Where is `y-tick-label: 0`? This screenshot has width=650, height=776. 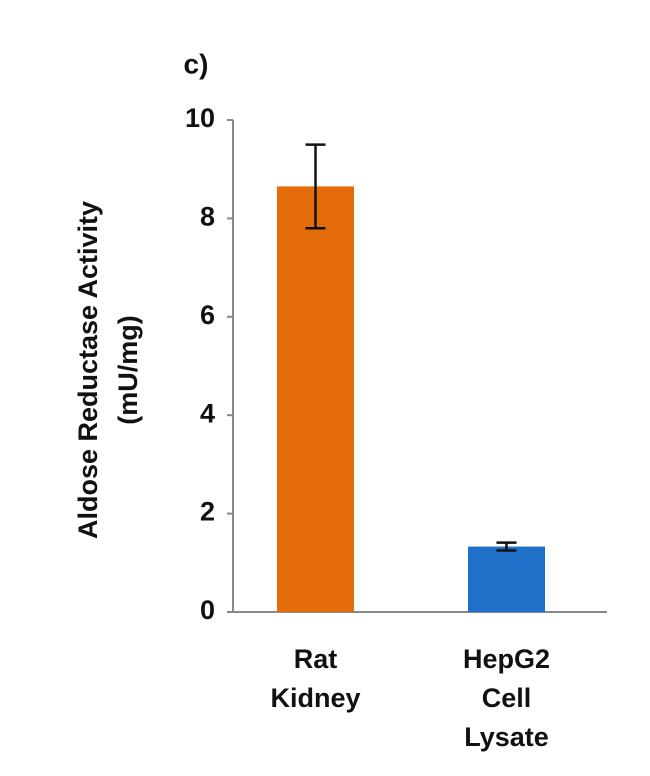
y-tick-label: 0 is located at coordinates (207, 610).